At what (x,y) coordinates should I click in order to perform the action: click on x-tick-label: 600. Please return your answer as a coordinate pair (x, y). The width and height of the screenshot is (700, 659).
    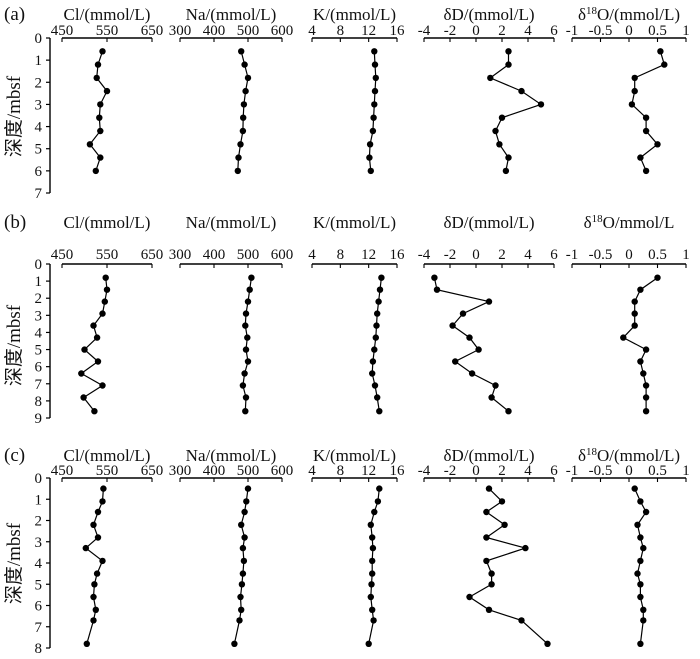
    Looking at the image, I should click on (282, 471).